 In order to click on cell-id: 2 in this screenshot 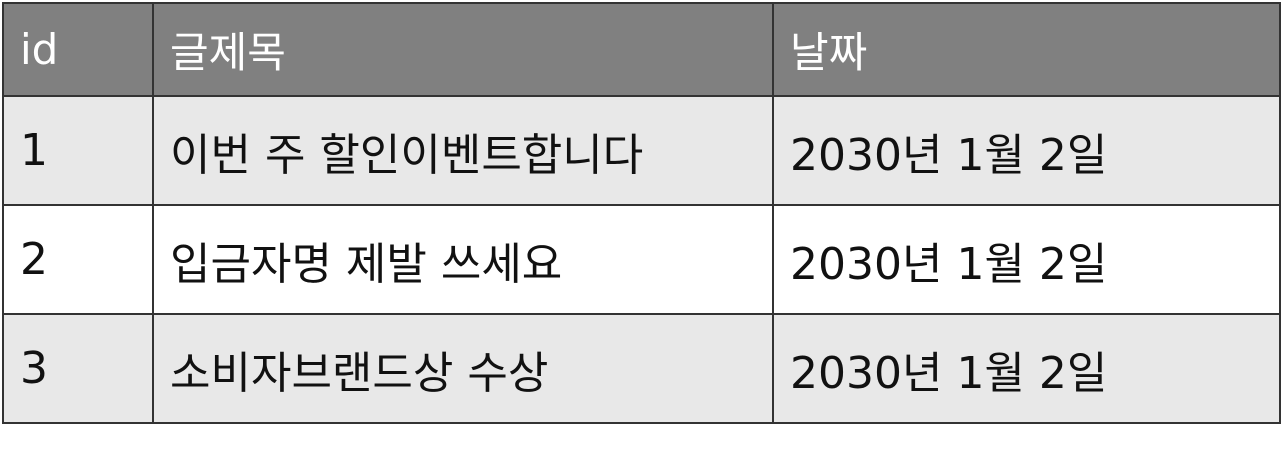, I will do `click(78, 259)`.